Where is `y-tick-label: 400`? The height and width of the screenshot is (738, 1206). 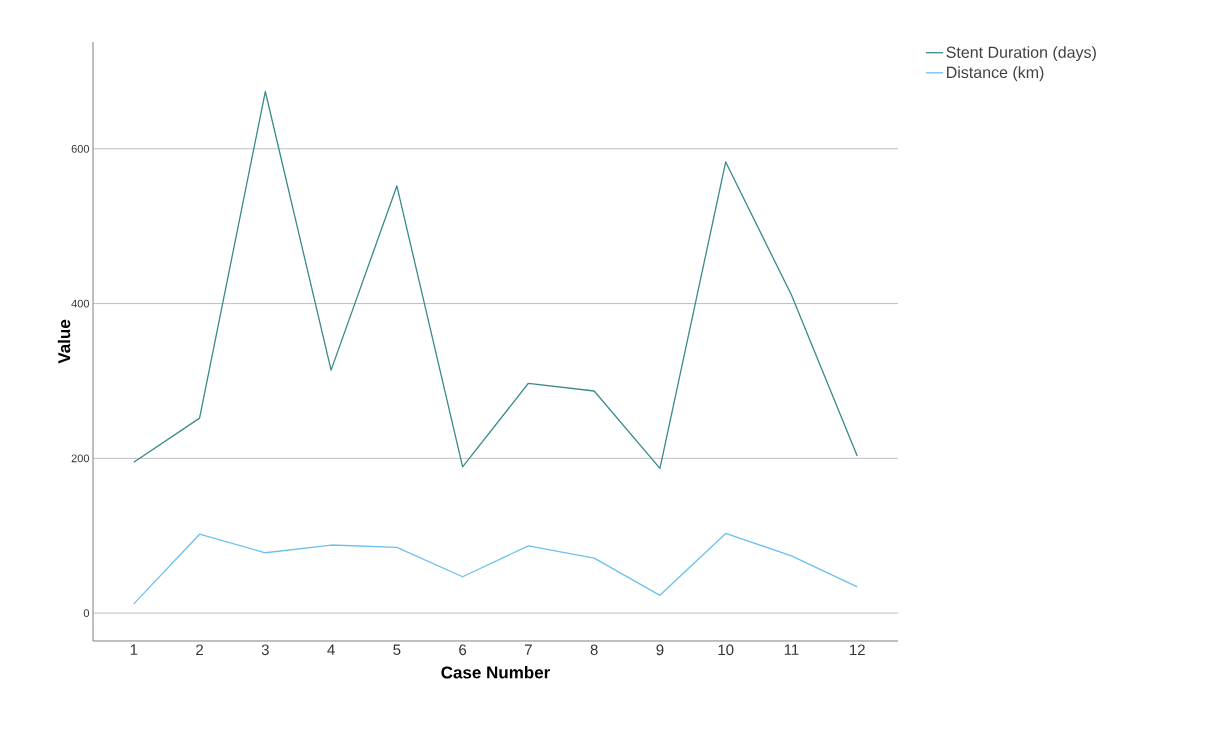
y-tick-label: 400 is located at coordinates (80, 303).